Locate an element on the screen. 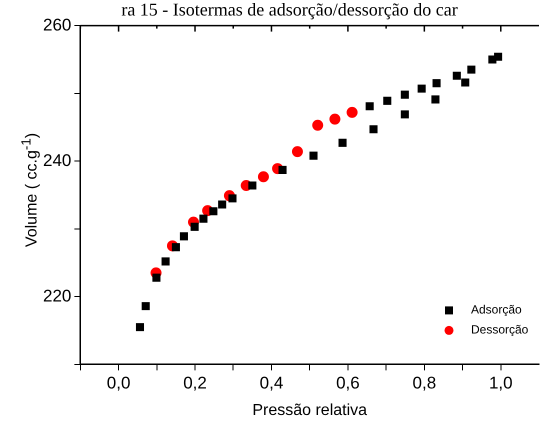 The image size is (547, 424). legend-label: Adsorção is located at coordinates (496, 309).